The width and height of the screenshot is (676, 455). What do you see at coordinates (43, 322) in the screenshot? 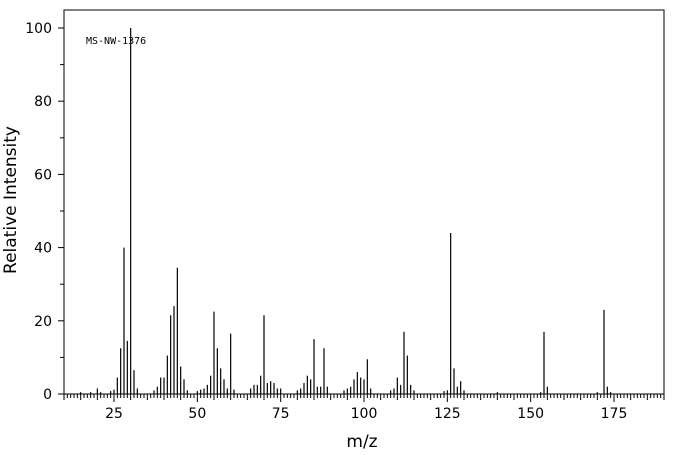
I see `y-tick-label: 20` at bounding box center [43, 322].